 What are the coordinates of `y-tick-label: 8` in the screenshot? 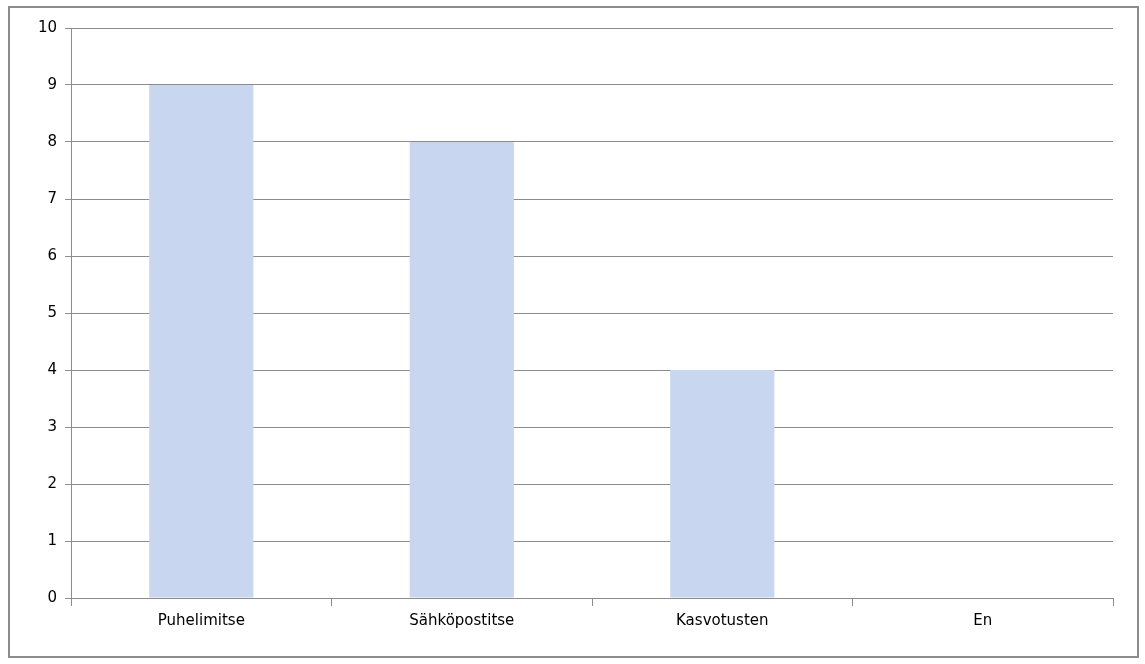 It's located at (52, 140).